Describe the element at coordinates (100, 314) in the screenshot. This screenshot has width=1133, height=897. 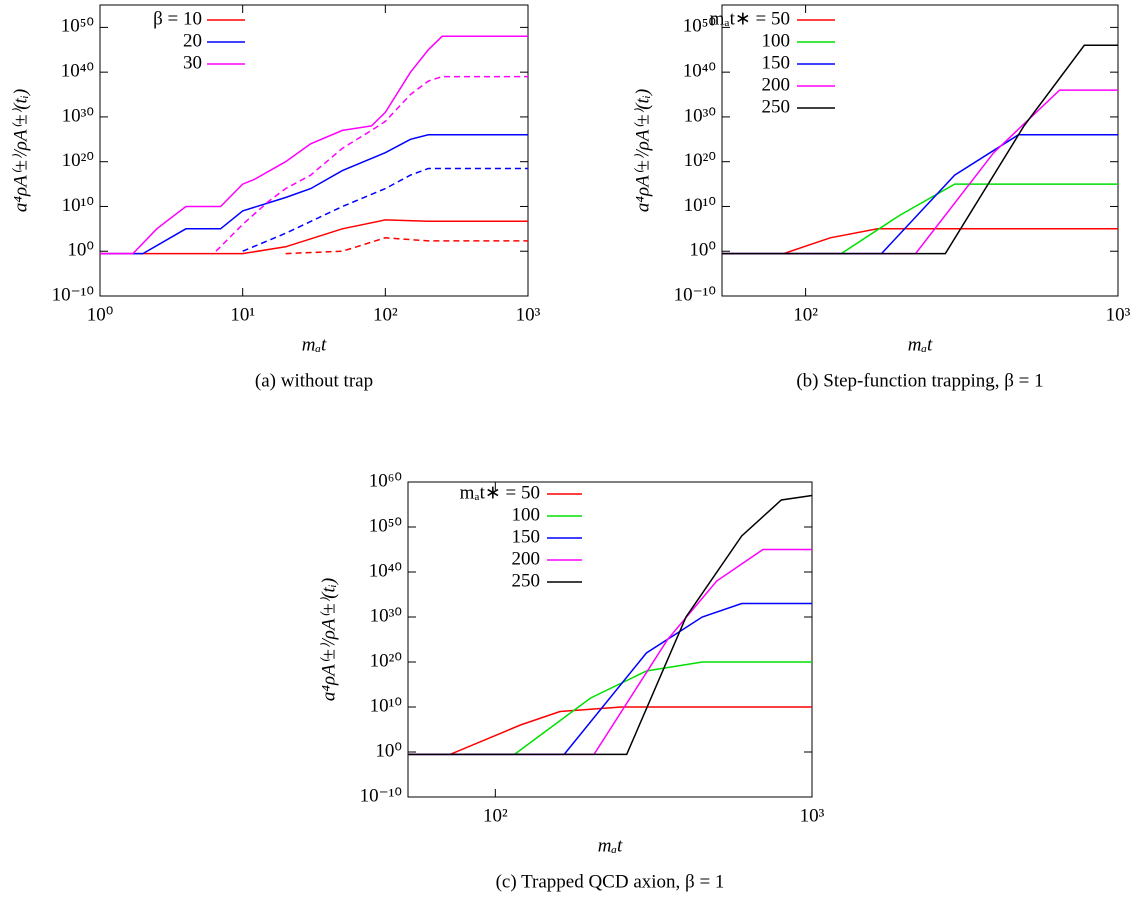
I see `x-tick-label: 10⁰` at that location.